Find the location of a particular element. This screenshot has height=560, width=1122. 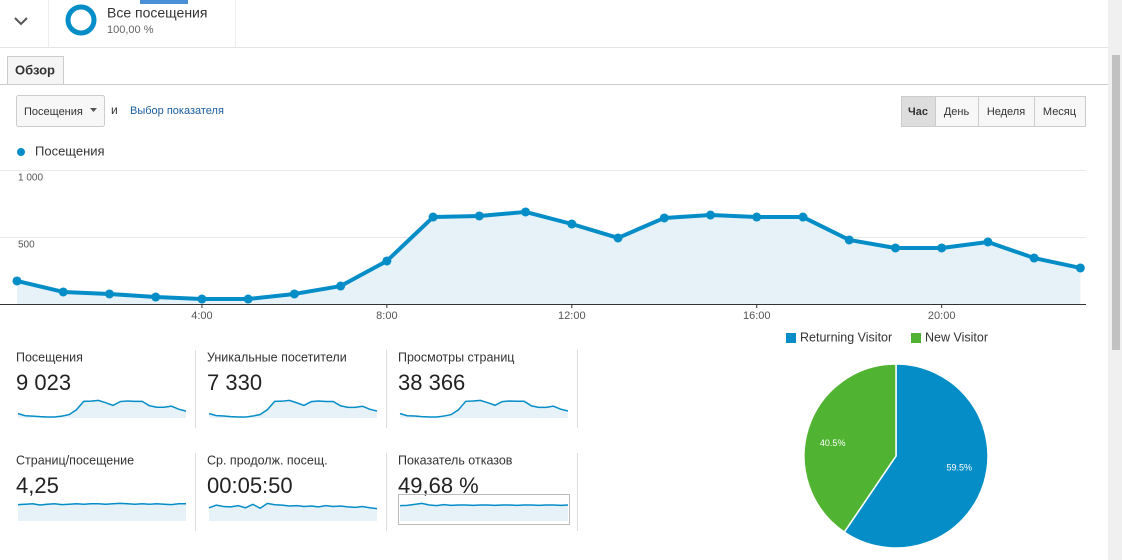

tab is located at coordinates (35, 70).